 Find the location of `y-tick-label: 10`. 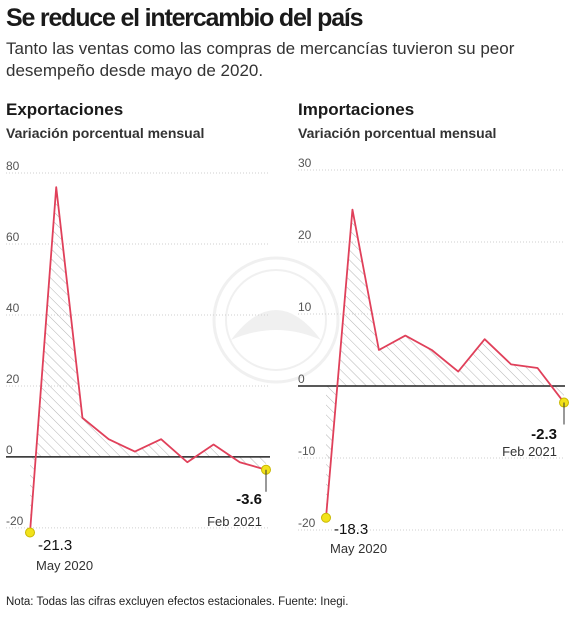

y-tick-label: 10 is located at coordinates (305, 307).